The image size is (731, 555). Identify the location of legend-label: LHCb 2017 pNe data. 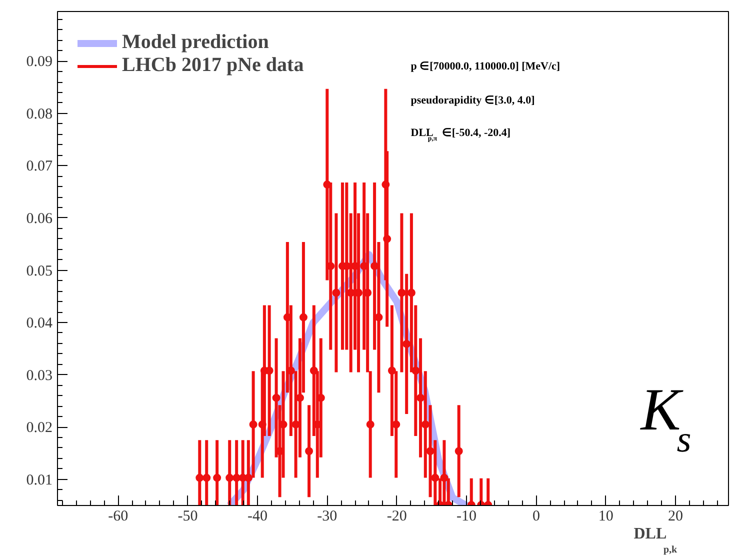
(213, 65).